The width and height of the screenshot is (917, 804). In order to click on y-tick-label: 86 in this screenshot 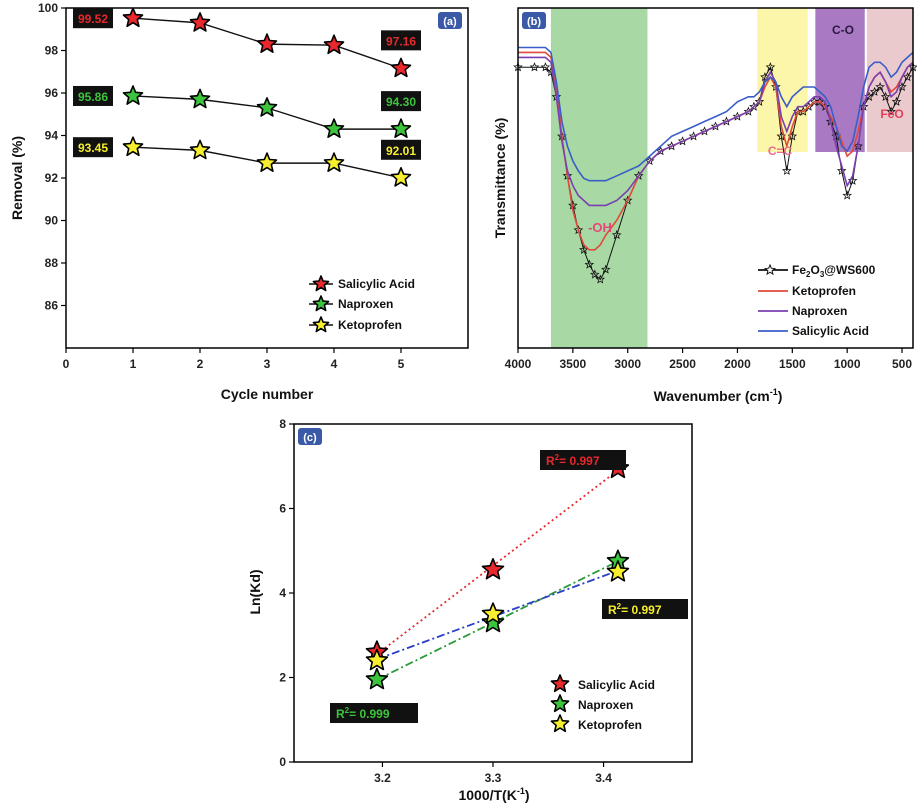, I will do `click(52, 306)`.